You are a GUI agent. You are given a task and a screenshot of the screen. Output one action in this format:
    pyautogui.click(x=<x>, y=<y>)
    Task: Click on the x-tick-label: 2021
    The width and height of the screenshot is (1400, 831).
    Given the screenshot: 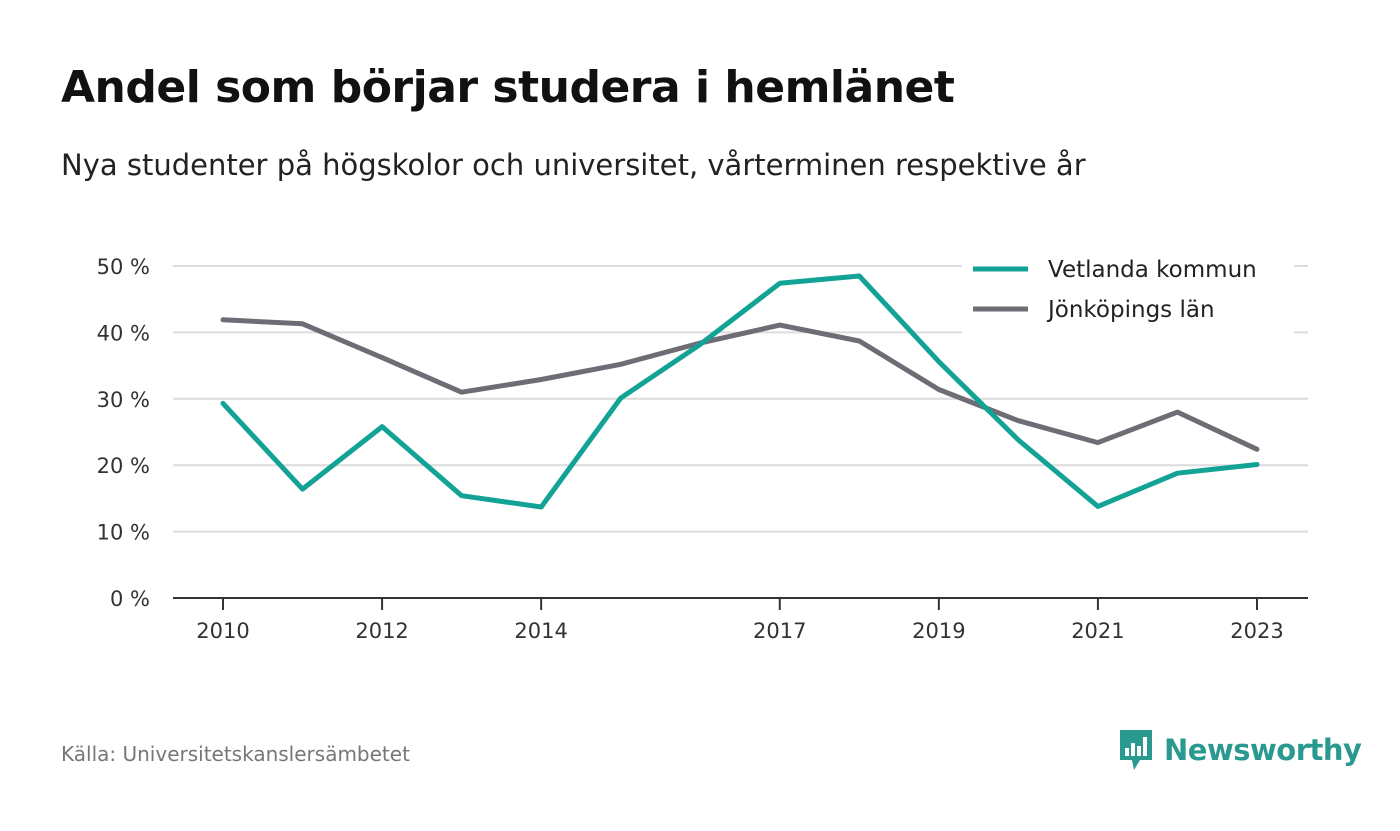 What is the action you would take?
    pyautogui.click(x=1097, y=631)
    